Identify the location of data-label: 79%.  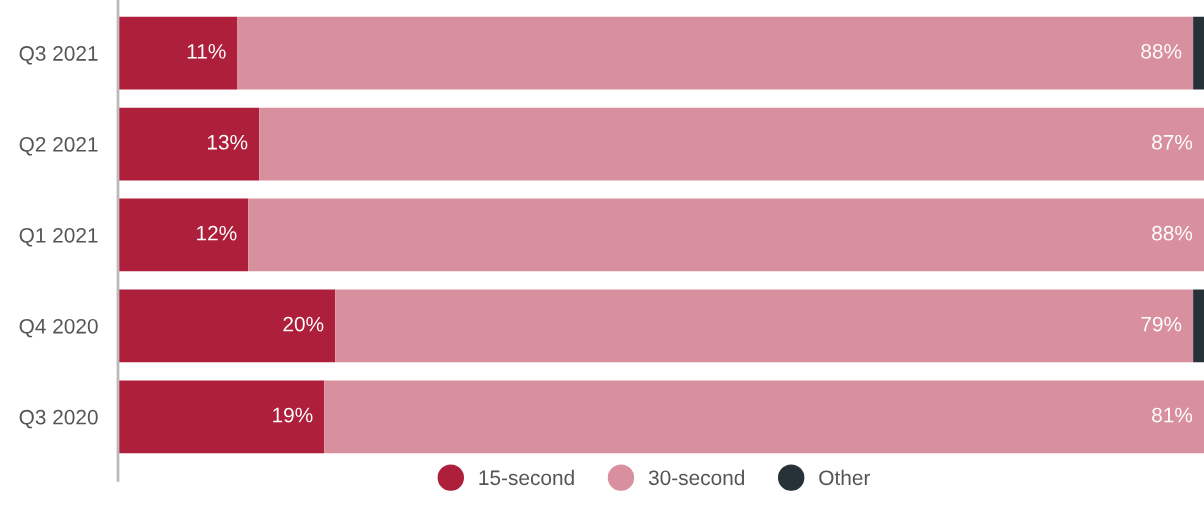
(1161, 324).